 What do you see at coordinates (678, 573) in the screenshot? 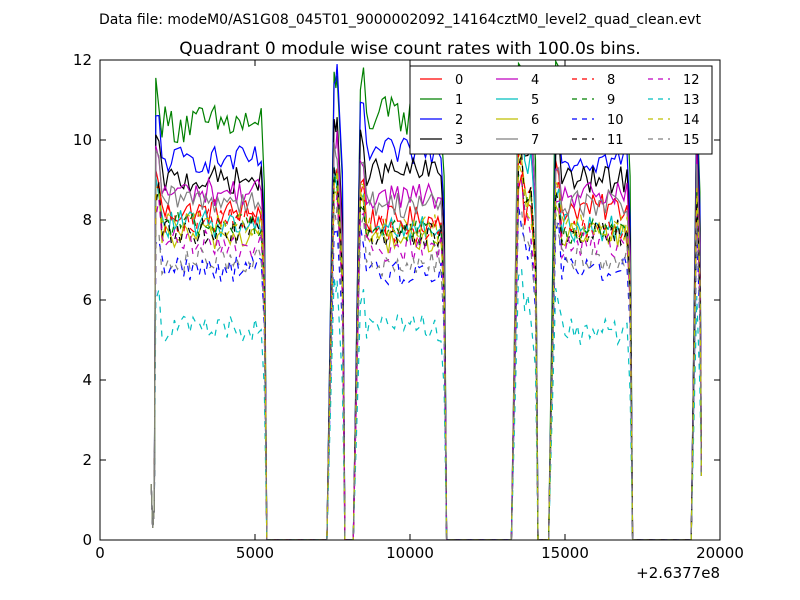
I see `x-axis-offset-label: +2.6377e8` at bounding box center [678, 573].